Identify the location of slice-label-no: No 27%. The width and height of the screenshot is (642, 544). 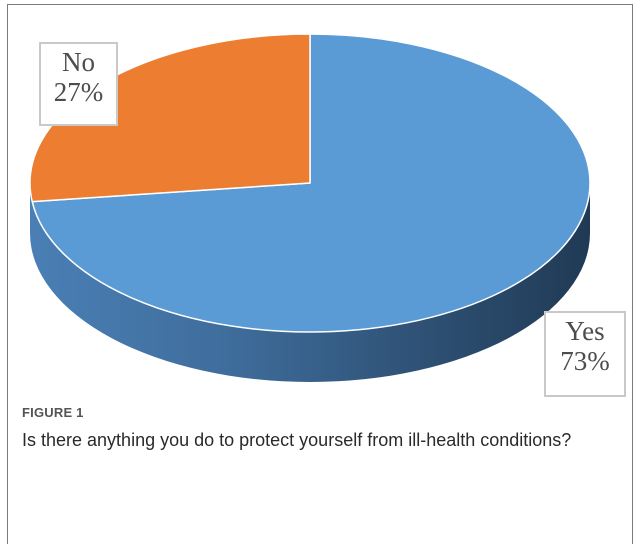
(78, 84).